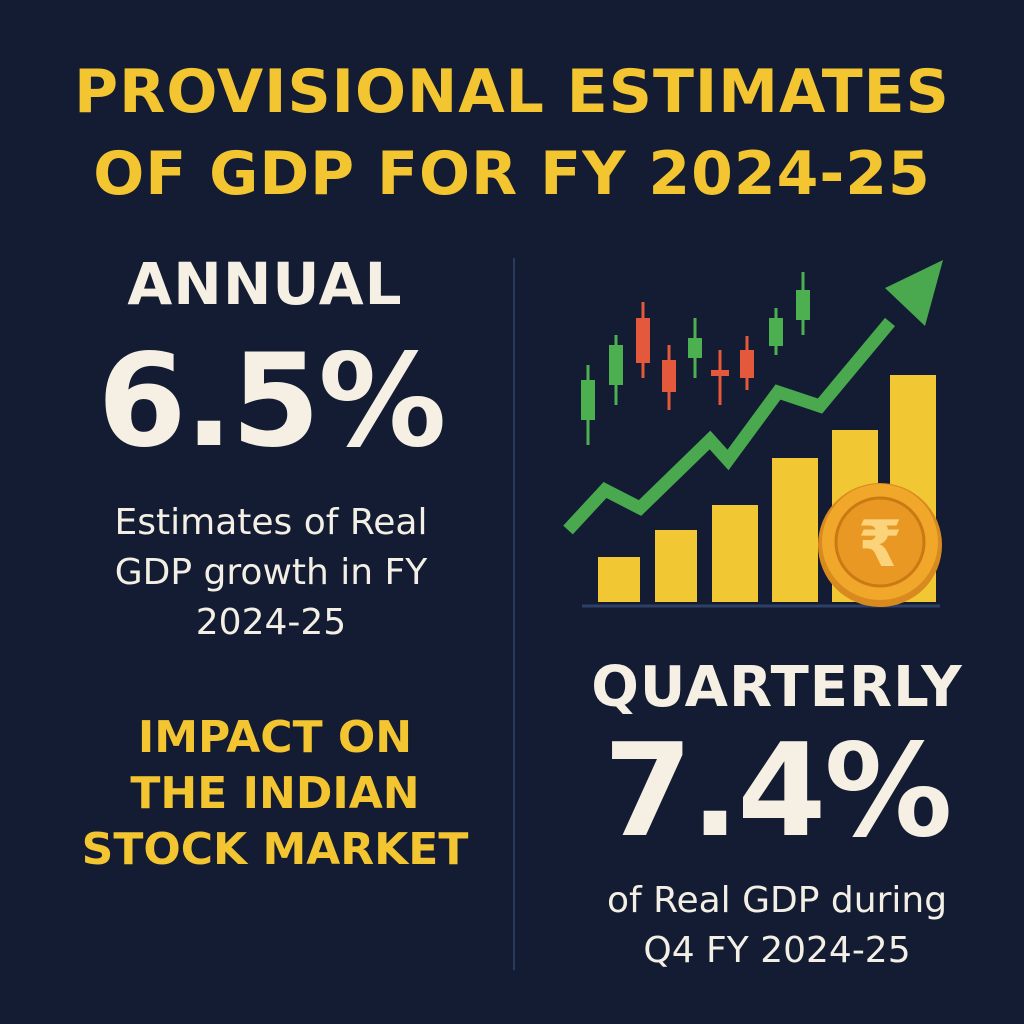 This screenshot has width=1024, height=1024. I want to click on quarterly-description-line: Q4 FY 2024-25, so click(777, 950).